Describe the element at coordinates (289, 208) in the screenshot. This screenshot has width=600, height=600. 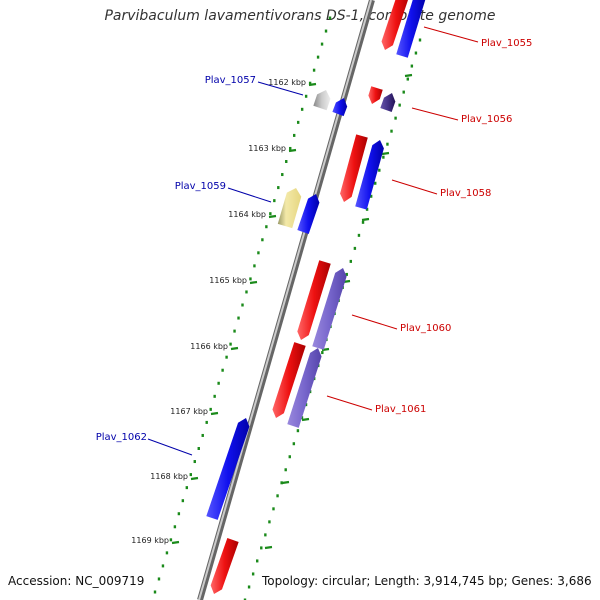
I see `gene-plav-1059-pale` at that location.